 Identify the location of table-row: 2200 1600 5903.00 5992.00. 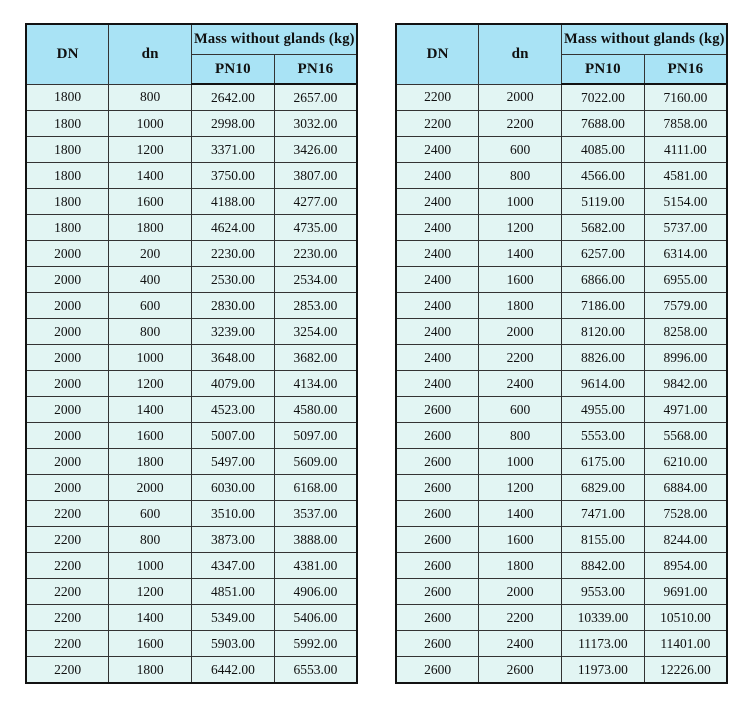
(191, 643).